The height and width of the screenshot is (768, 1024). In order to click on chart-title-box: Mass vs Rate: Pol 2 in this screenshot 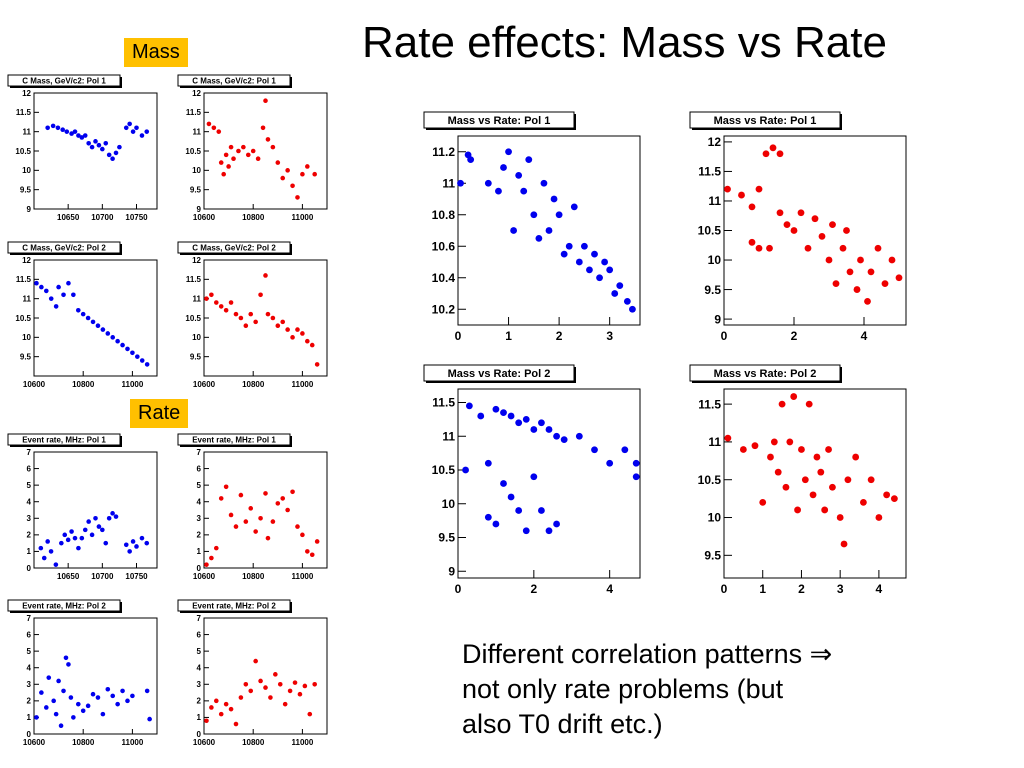, I will do `click(499, 373)`.